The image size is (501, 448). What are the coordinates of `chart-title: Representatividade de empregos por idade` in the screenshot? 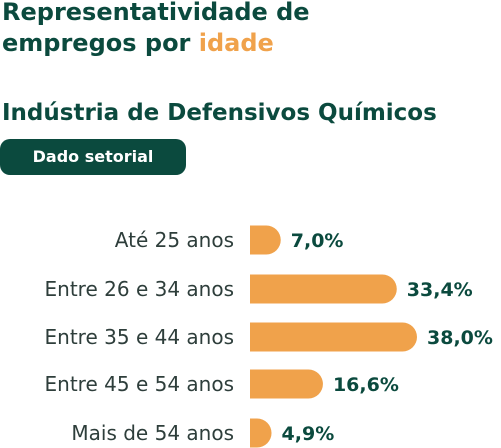 It's located at (156, 29).